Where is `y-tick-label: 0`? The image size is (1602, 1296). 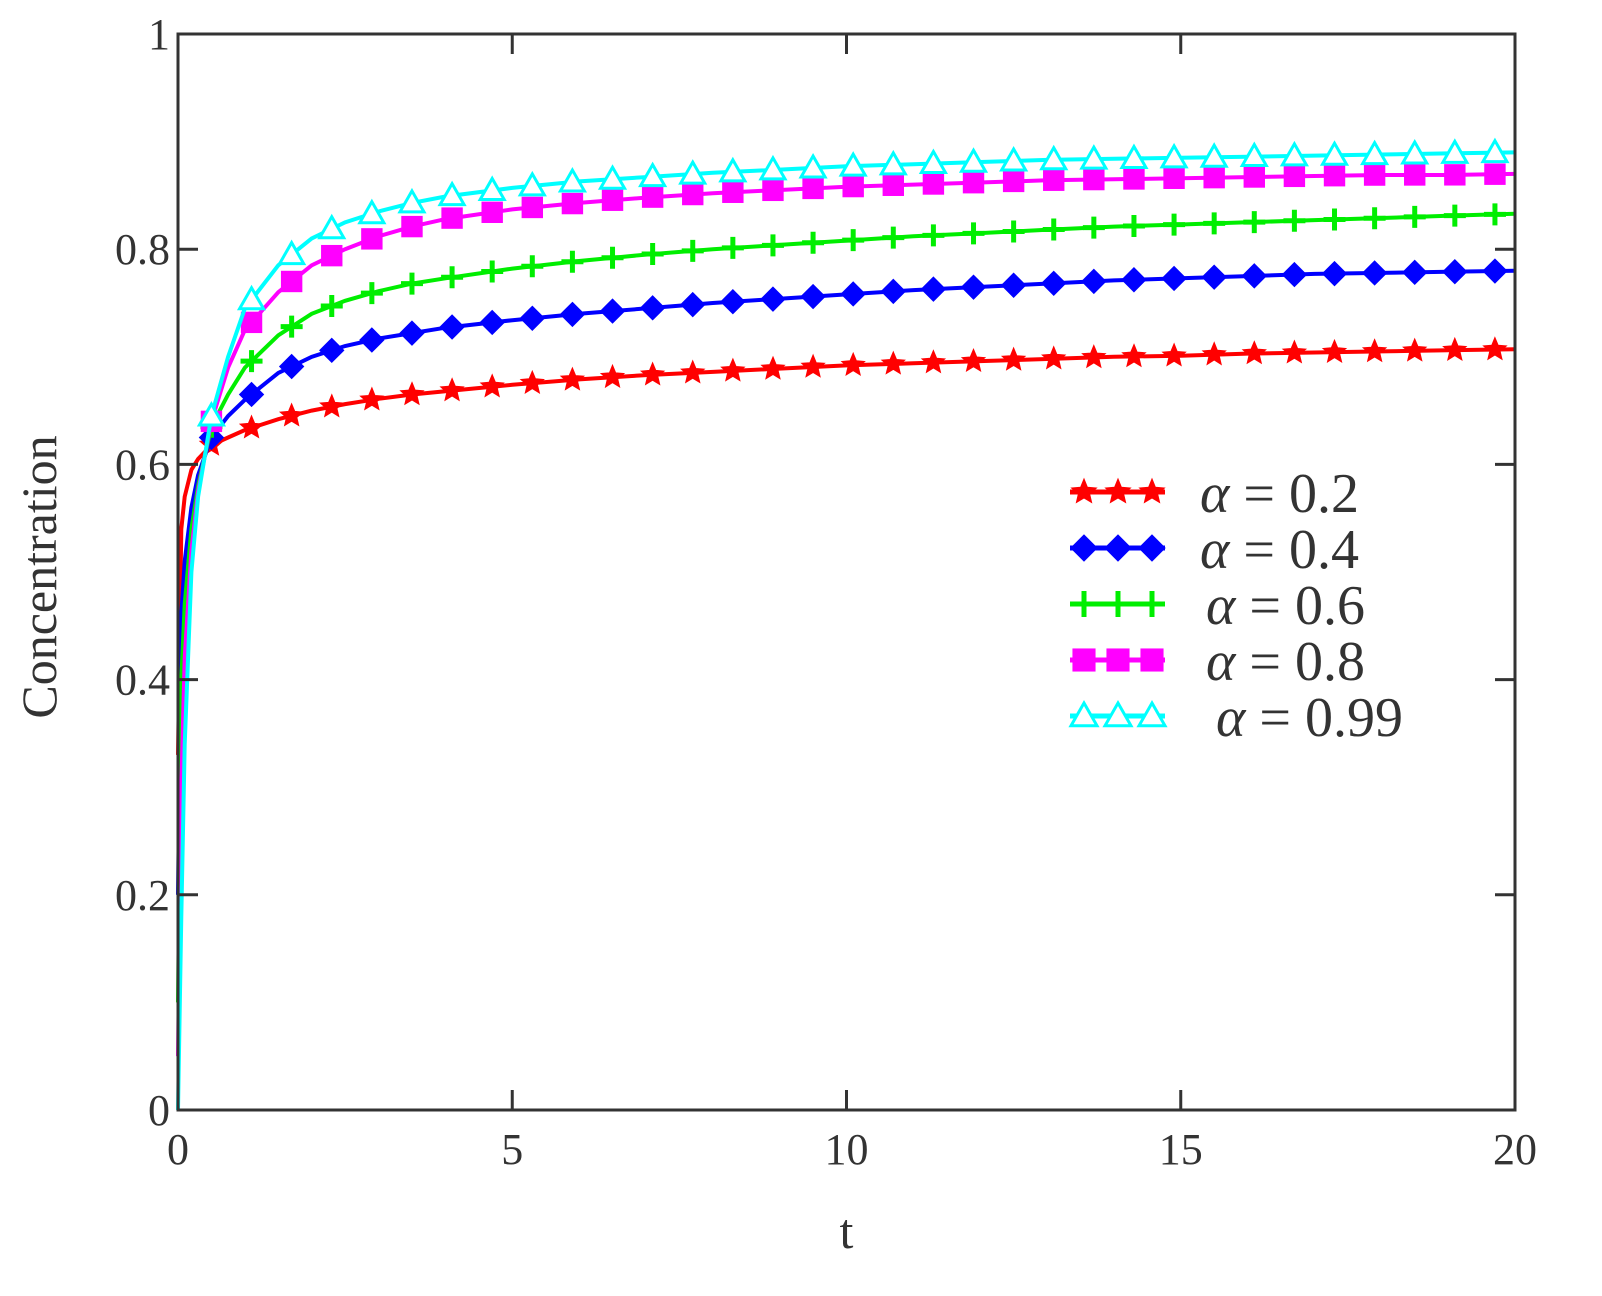 y-tick-label: 0 is located at coordinates (159, 1110).